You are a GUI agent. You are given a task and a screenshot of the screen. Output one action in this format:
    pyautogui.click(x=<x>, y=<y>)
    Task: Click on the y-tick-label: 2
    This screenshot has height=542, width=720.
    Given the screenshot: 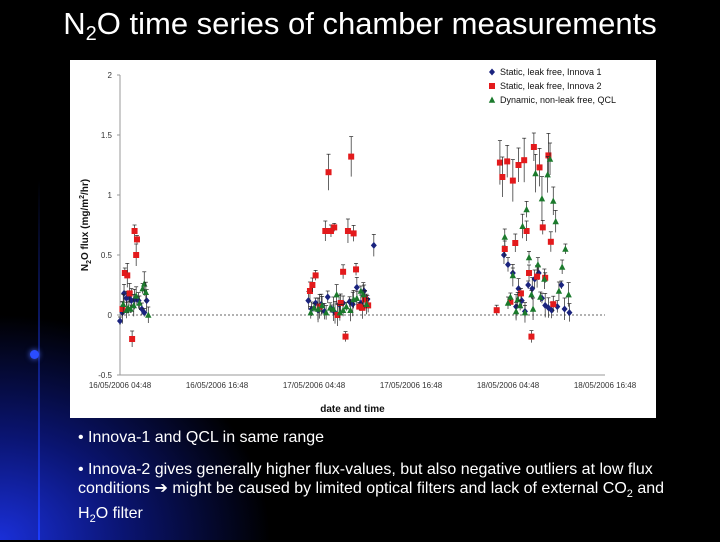 What is the action you would take?
    pyautogui.click(x=110, y=75)
    